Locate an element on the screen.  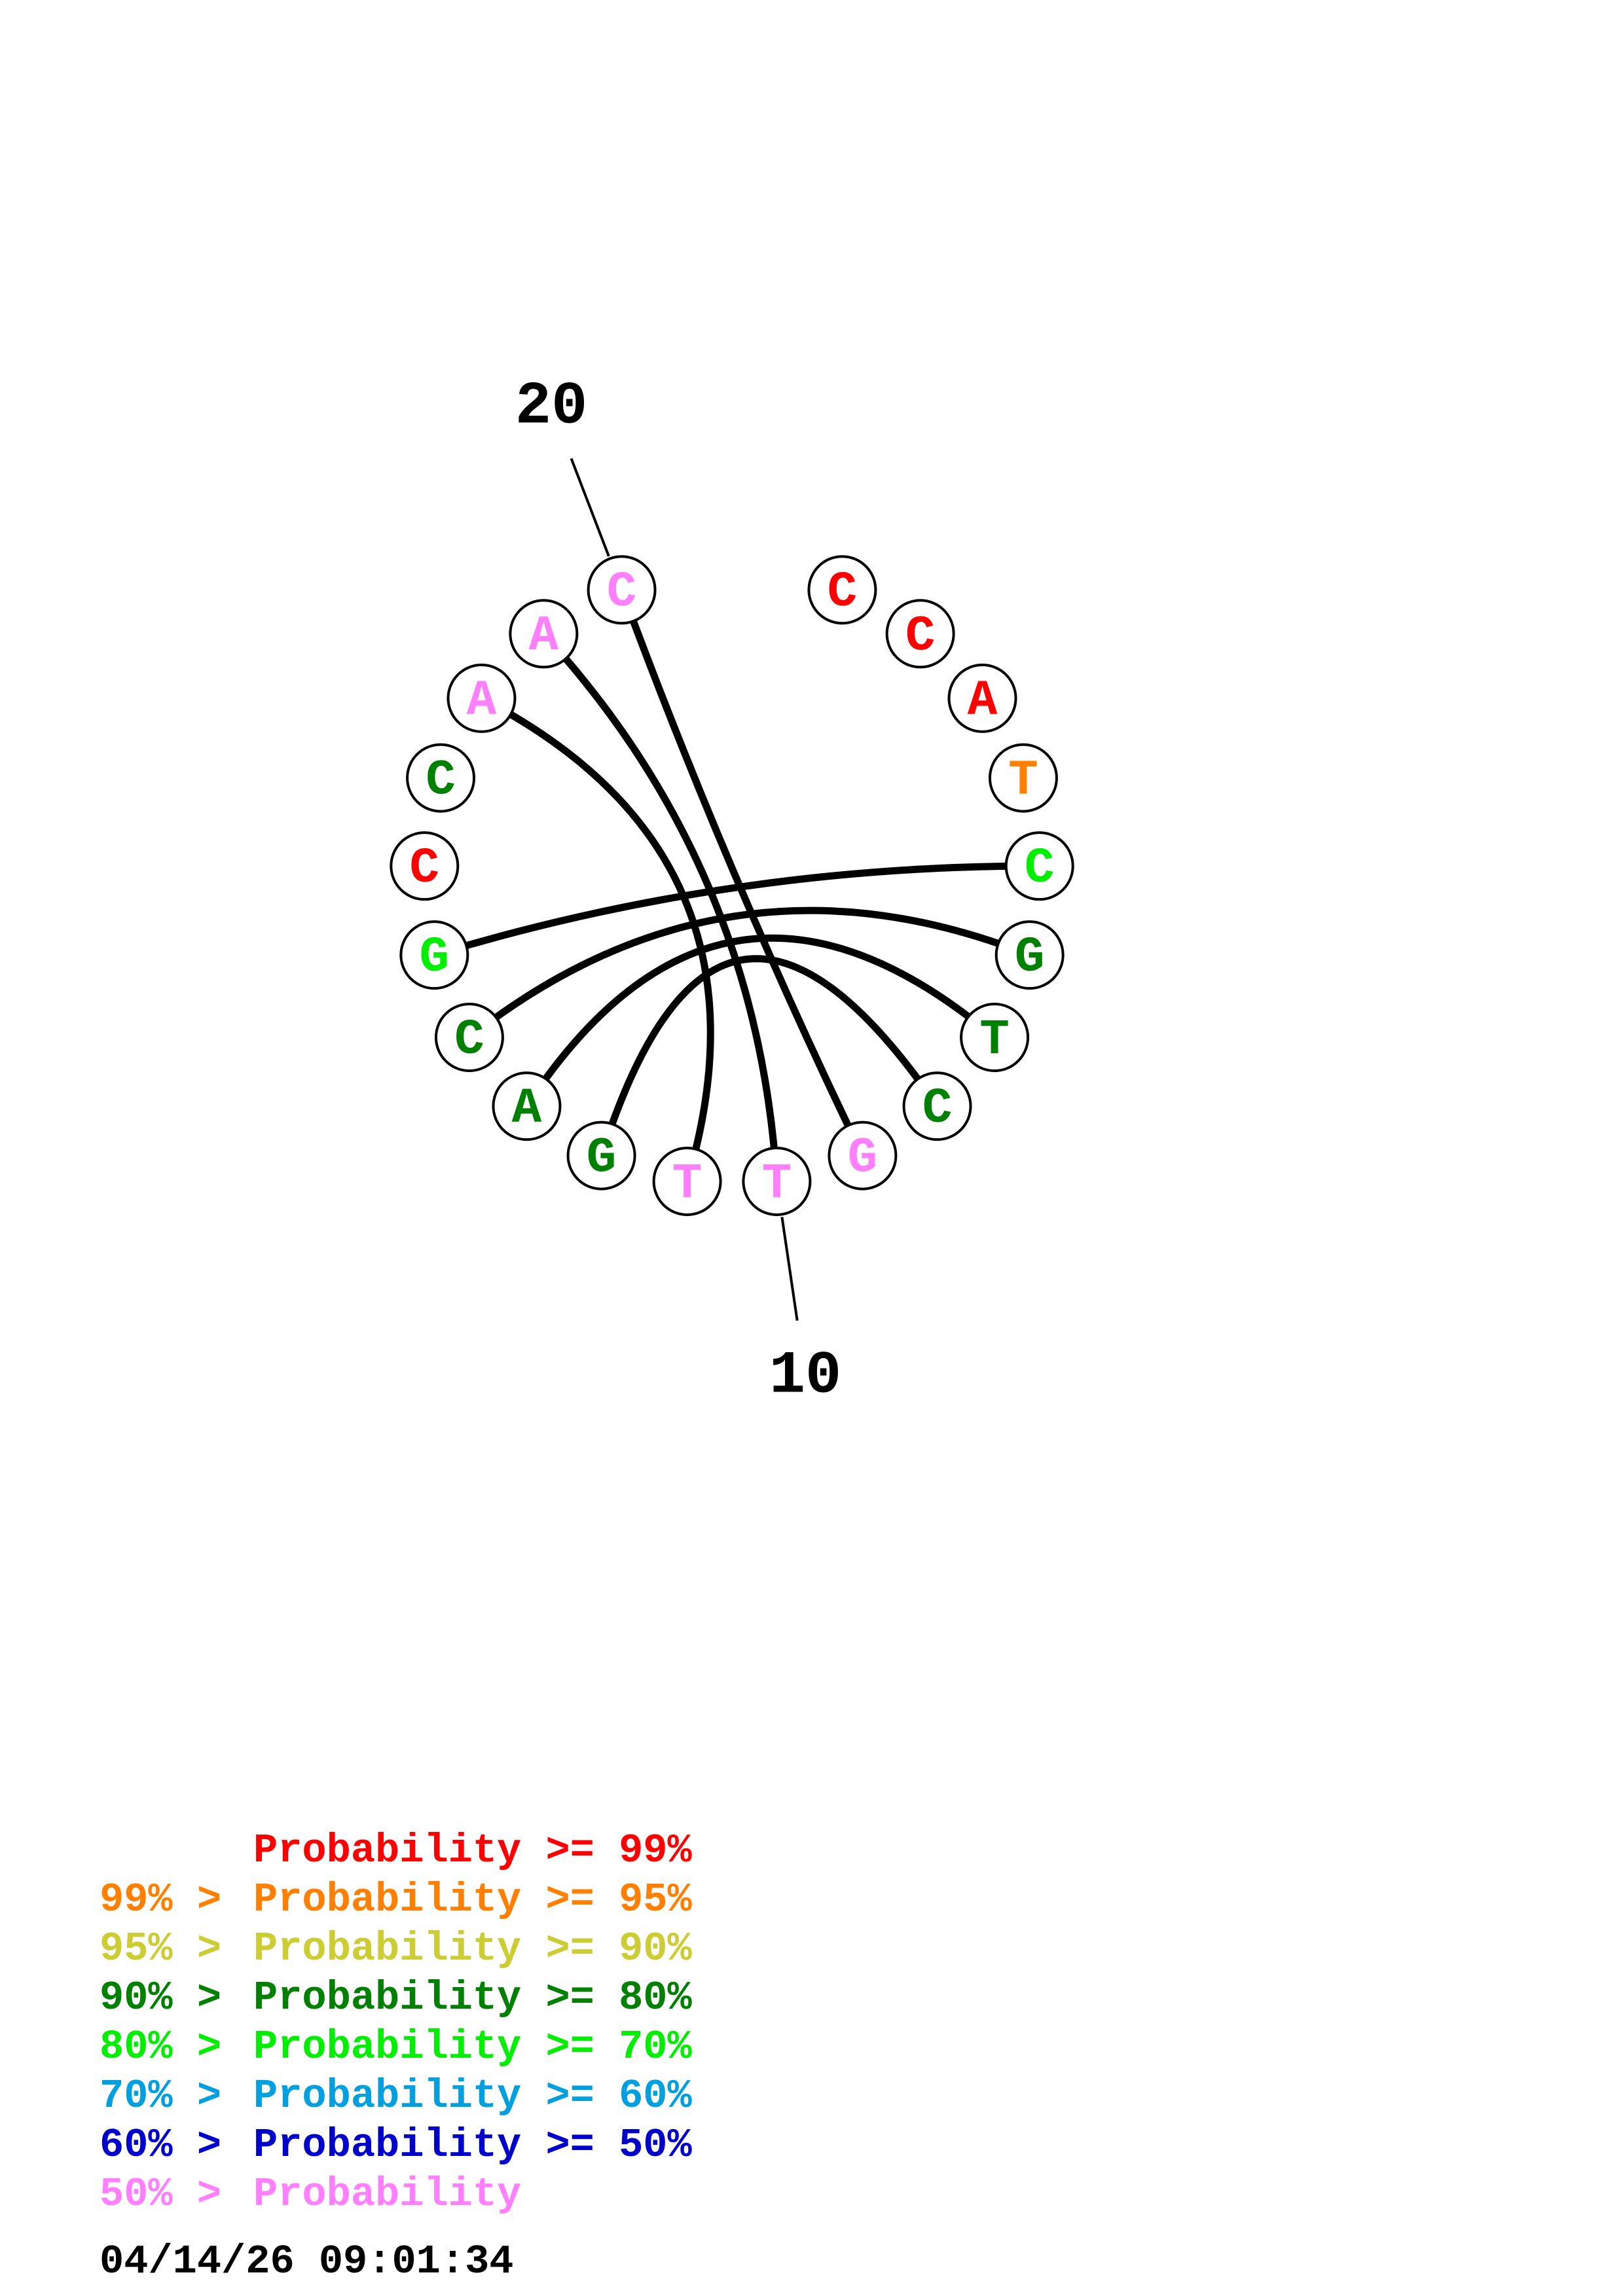
legend-range: 60% > is located at coordinates (161, 2145).